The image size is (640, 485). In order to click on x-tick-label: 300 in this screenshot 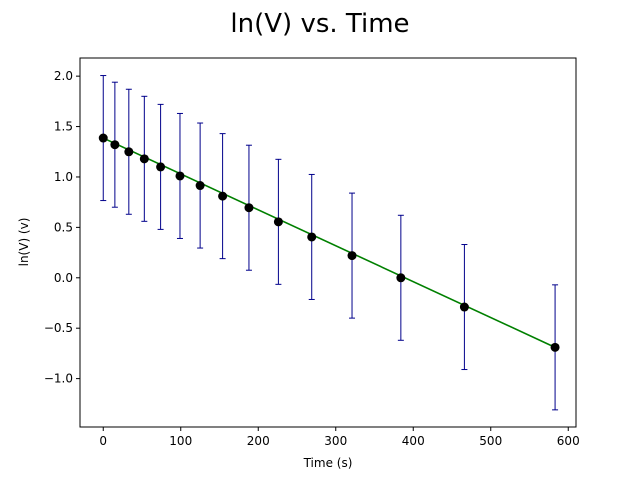, I will do `click(335, 441)`.